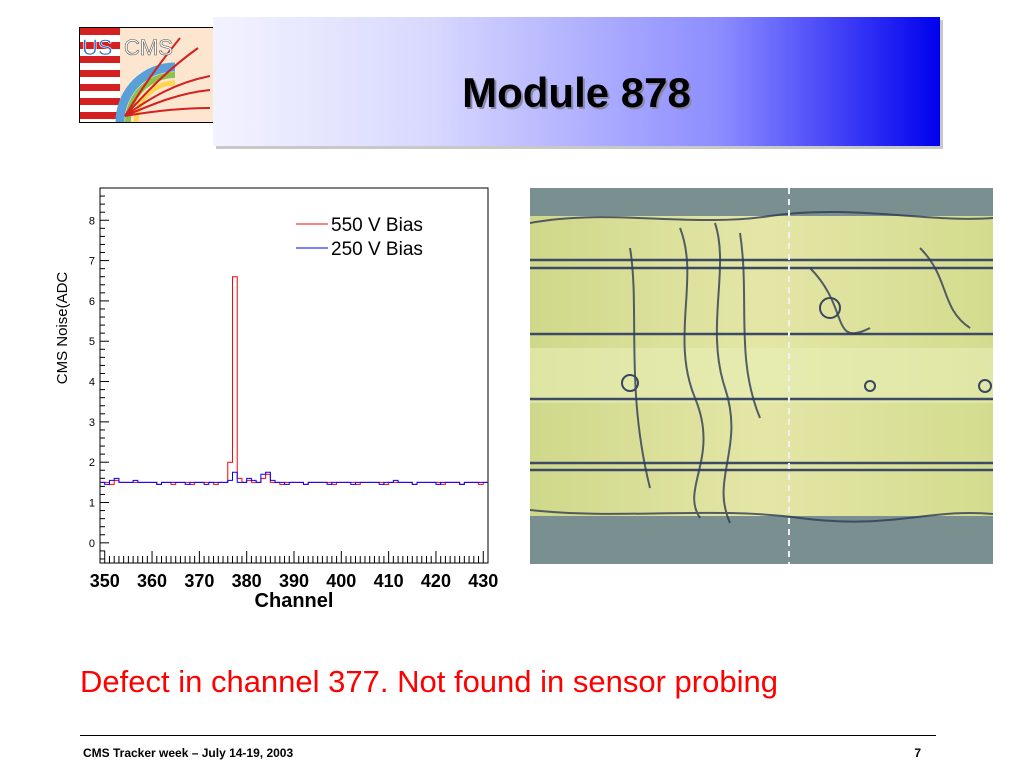  What do you see at coordinates (508, 735) in the screenshot?
I see `footer-divider` at bounding box center [508, 735].